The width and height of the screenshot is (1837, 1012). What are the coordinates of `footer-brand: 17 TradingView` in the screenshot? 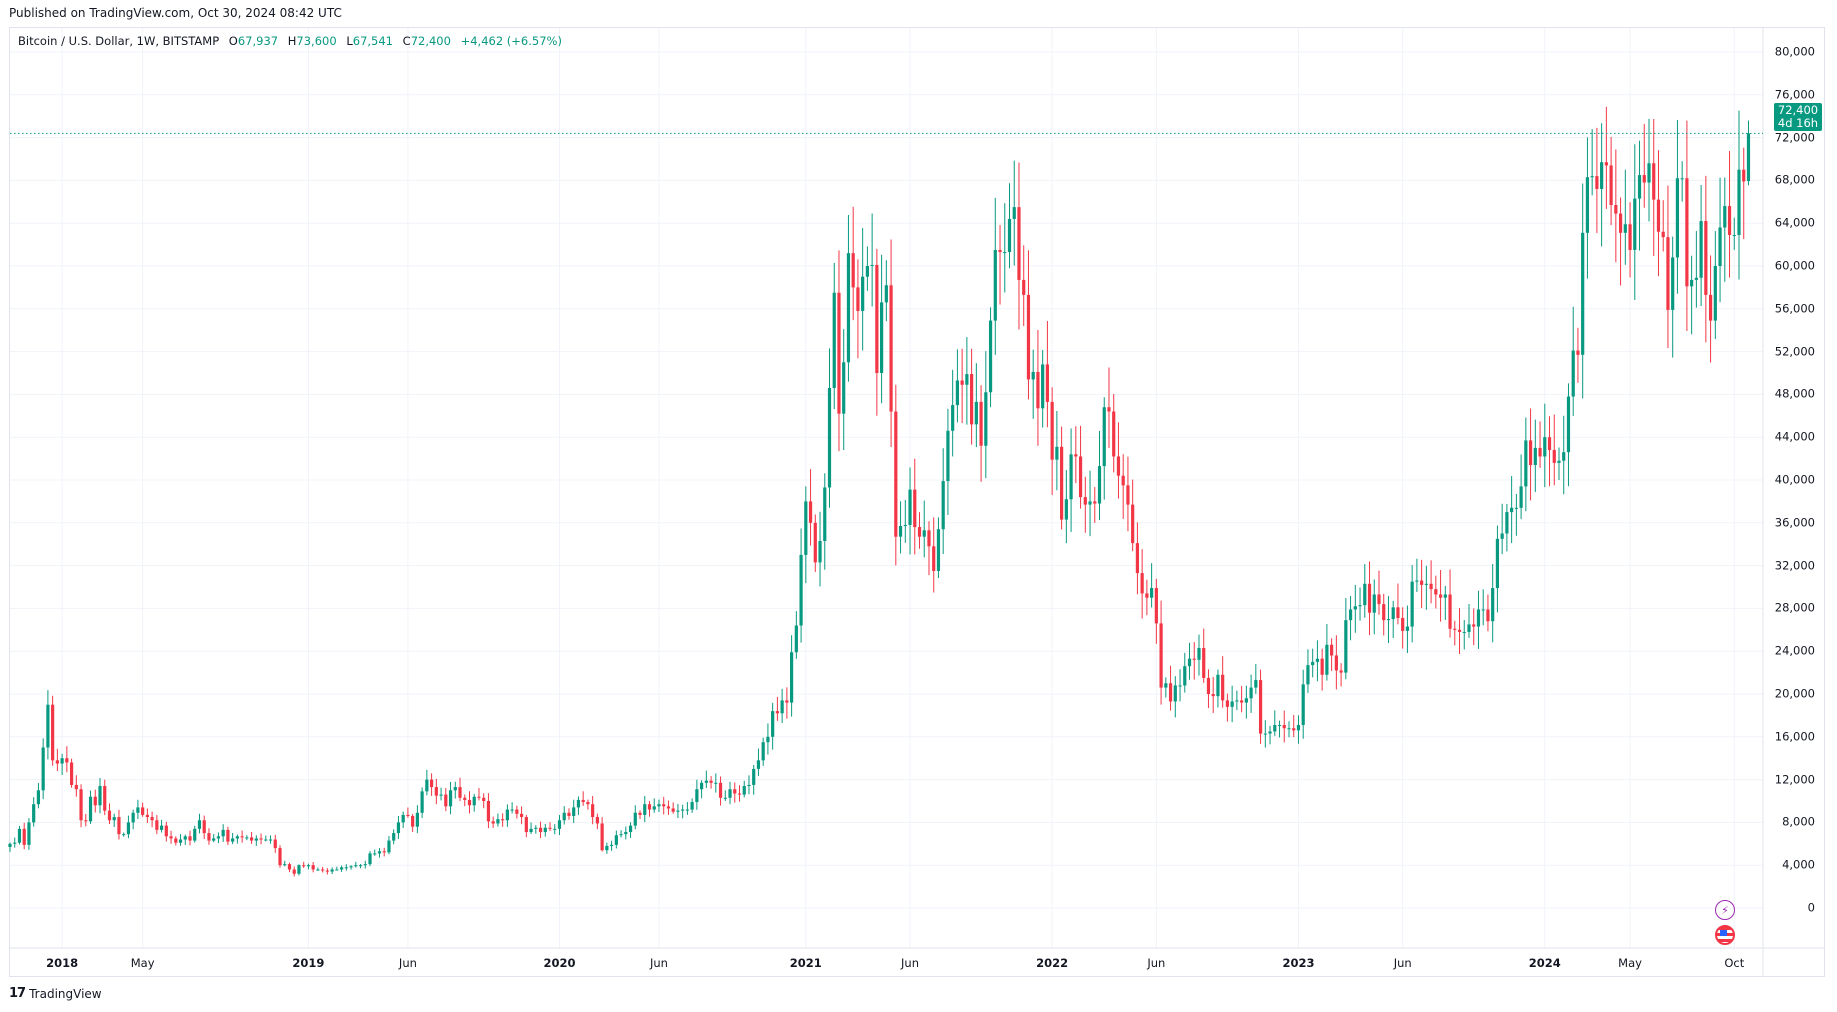 It's located at (55, 993).